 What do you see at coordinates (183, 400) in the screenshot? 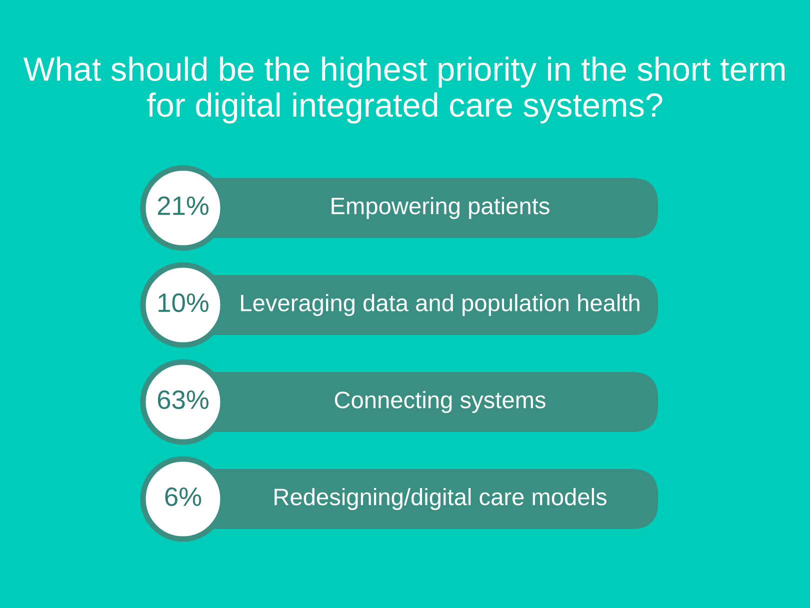
I see `data-label: 63%` at bounding box center [183, 400].